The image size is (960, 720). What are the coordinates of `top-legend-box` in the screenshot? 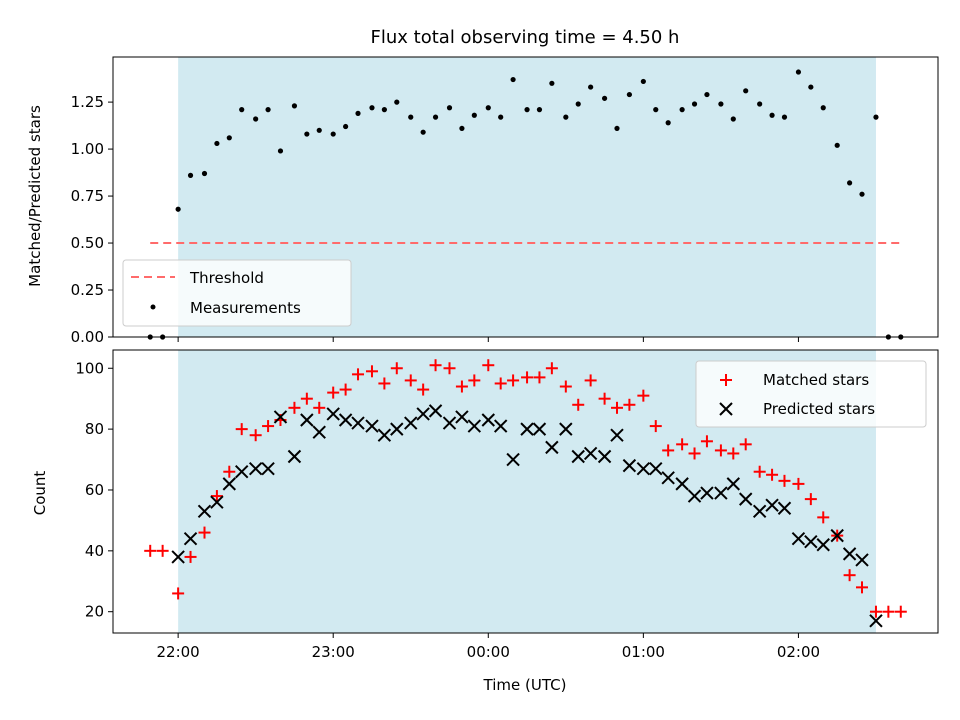 It's located at (237, 293).